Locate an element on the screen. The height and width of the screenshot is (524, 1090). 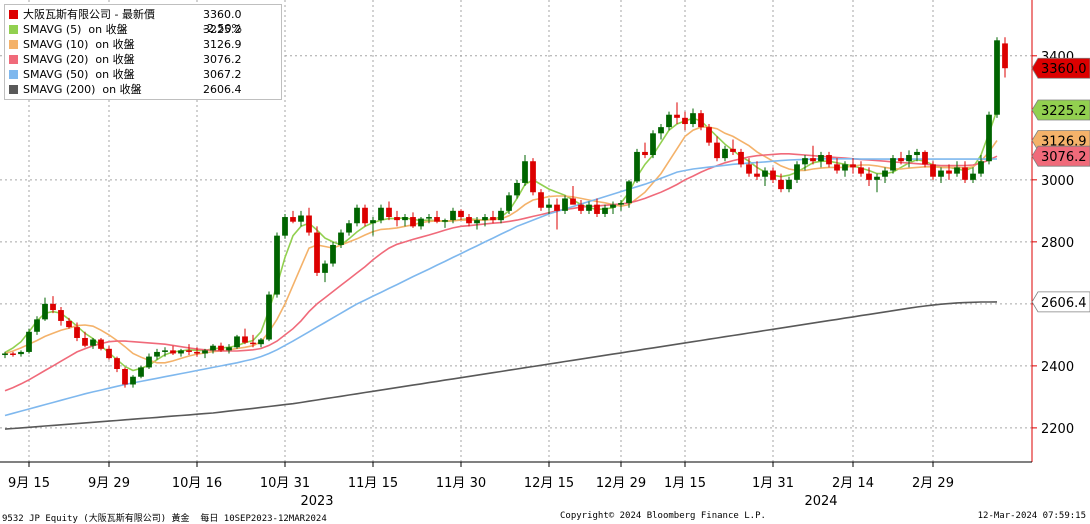
x-tick-label: 11月 15 is located at coordinates (373, 483).